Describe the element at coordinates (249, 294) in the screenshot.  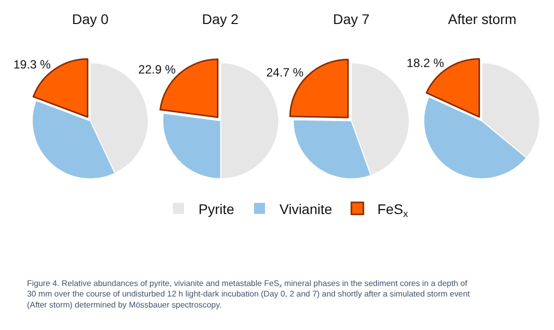
I see `caption: Figure 4. Relative abundances of pyrite, vivianite and metastable FeS$_{x}$ mineral phases in the sediment cores in a depth of 30 mm over the course of undisturbed 12 h light-dark incubation (Day 0, 2 and 7) and shortly after a simulated storm event (After storm) determined by Mössbauer spectroscopy.` at that location.